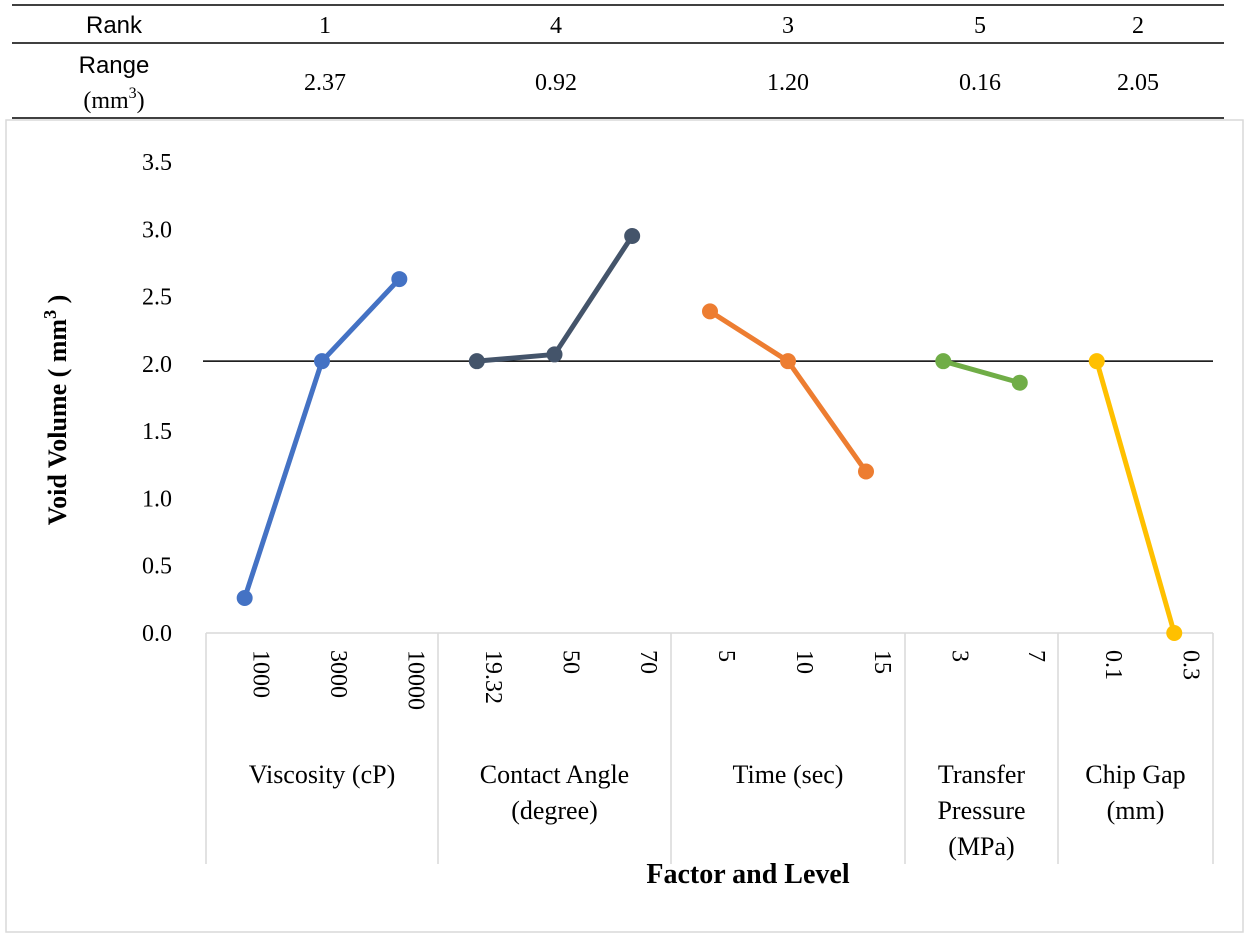 The image size is (1250, 936). Describe the element at coordinates (1138, 83) in the screenshot. I see `range-cell: 2.05` at that location.